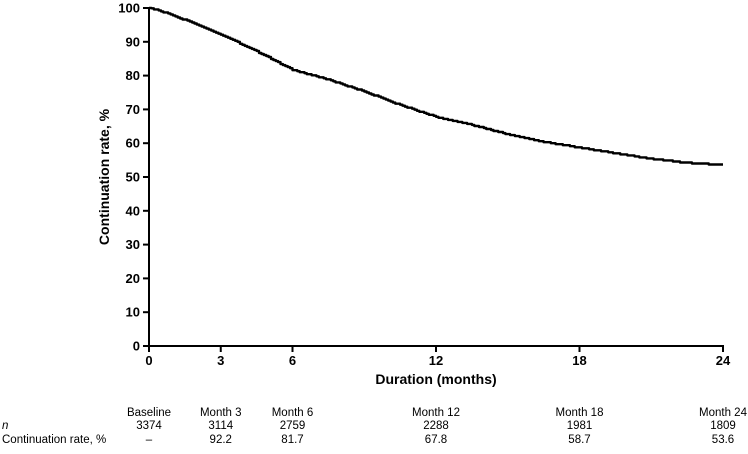 The width and height of the screenshot is (748, 454). I want to click on table-rate-cell: 81.7, so click(292, 440).